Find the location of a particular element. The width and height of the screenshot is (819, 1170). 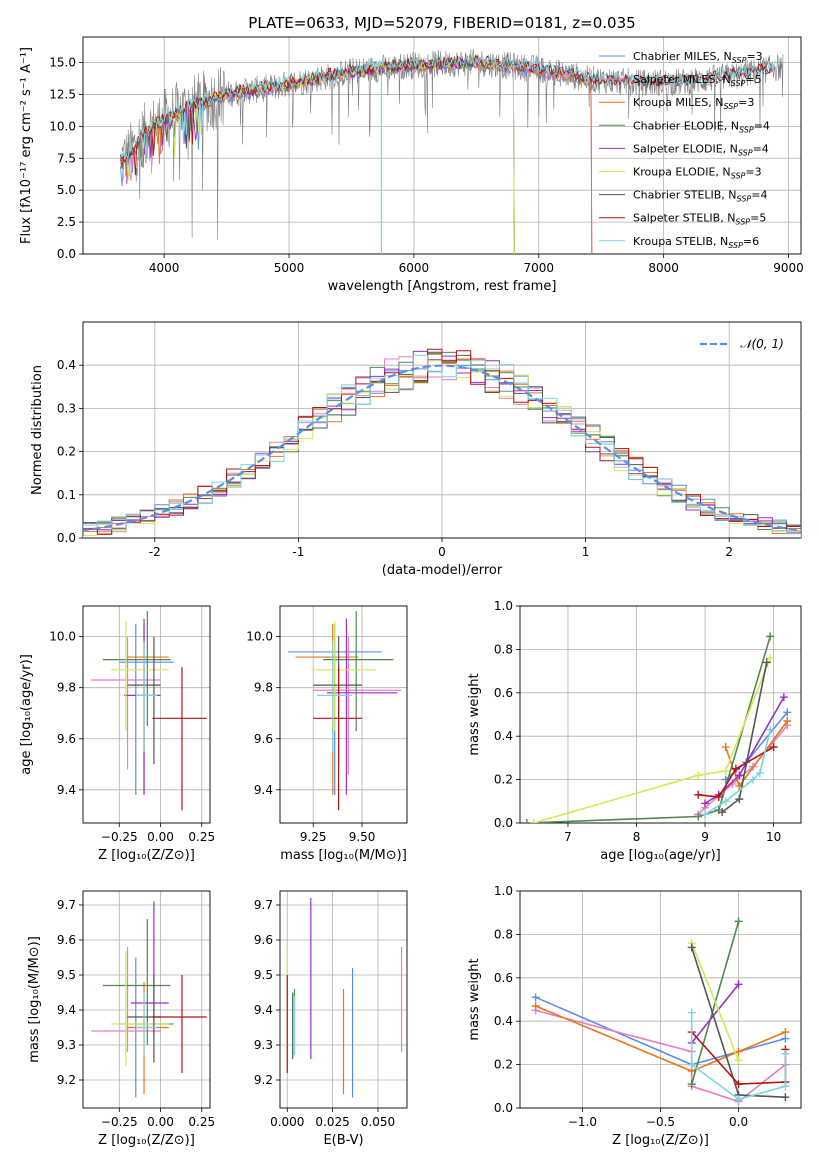

x-axis-label: E(B-V) is located at coordinates (343, 1140).